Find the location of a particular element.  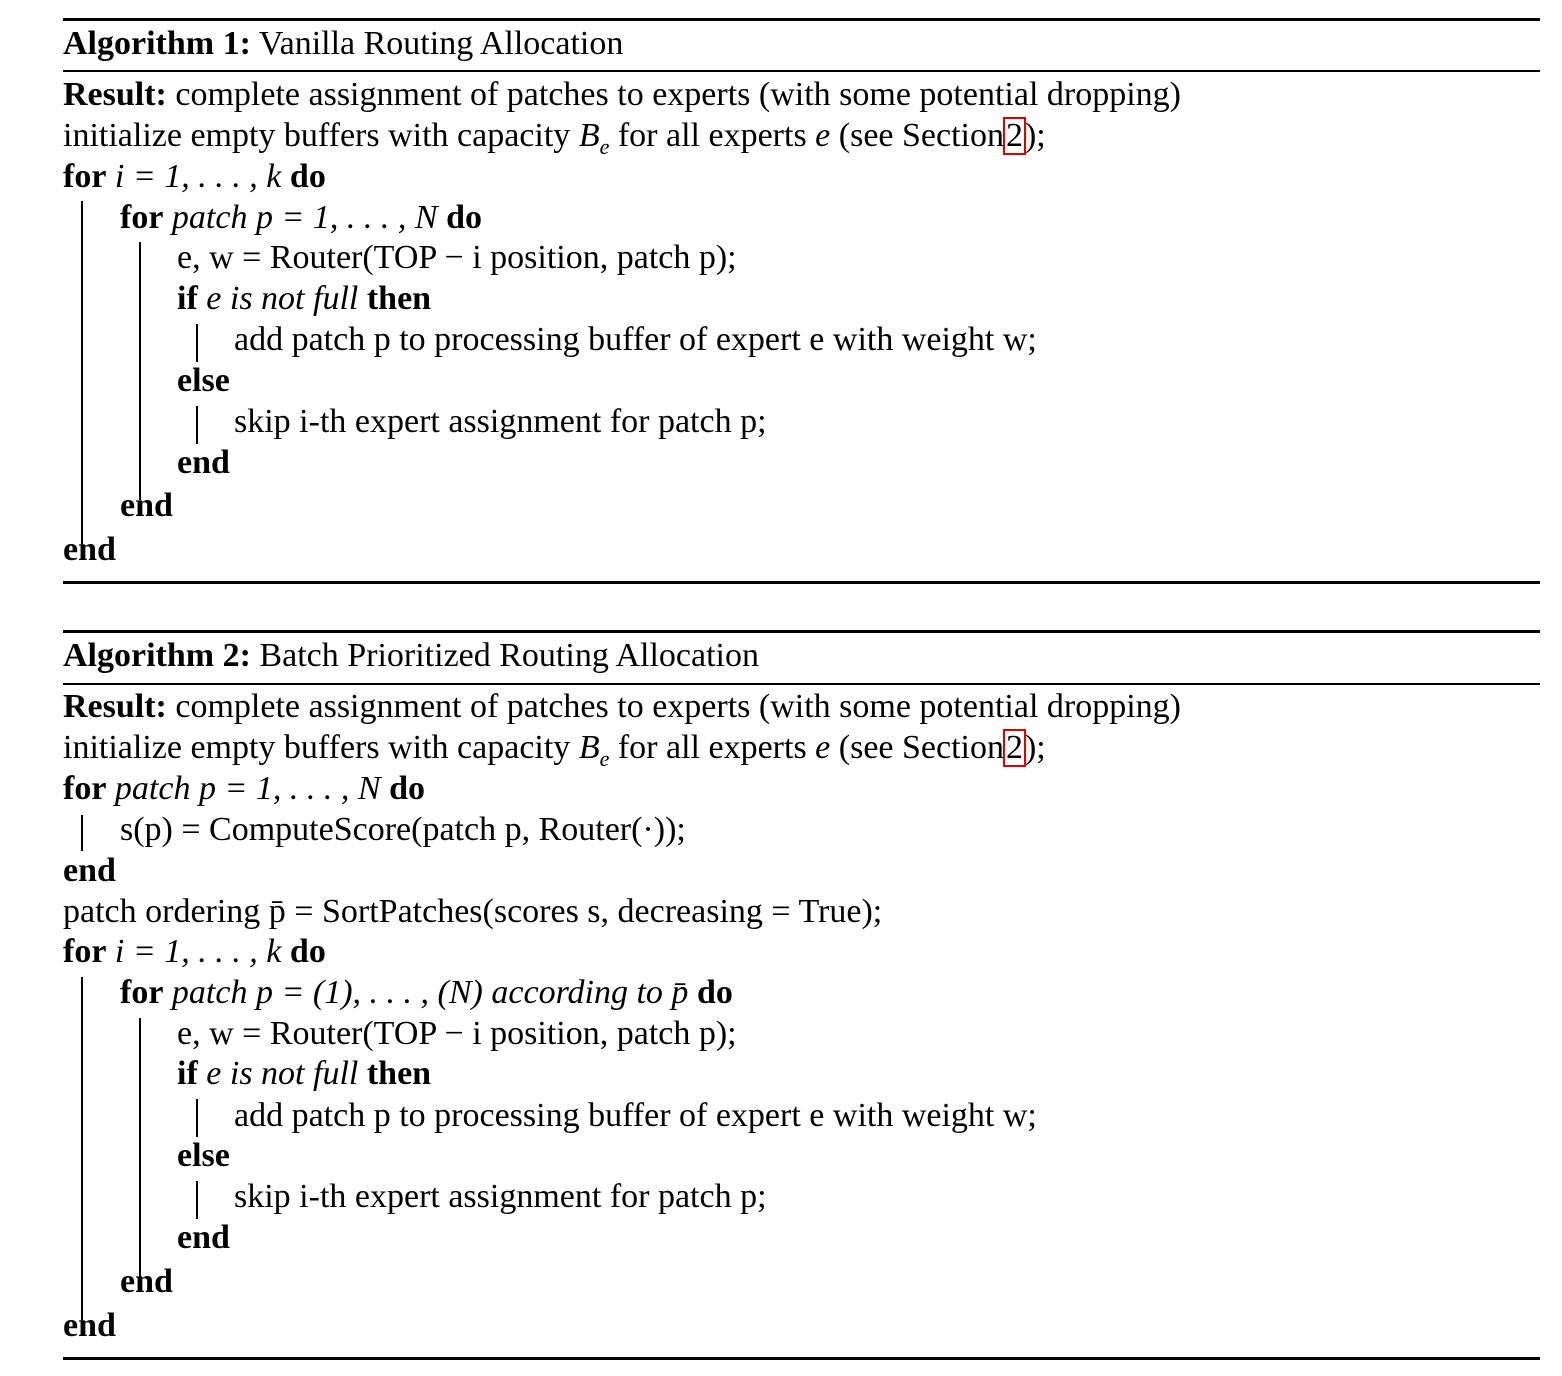

loop-ordering: according to p̄ is located at coordinates (590, 992).